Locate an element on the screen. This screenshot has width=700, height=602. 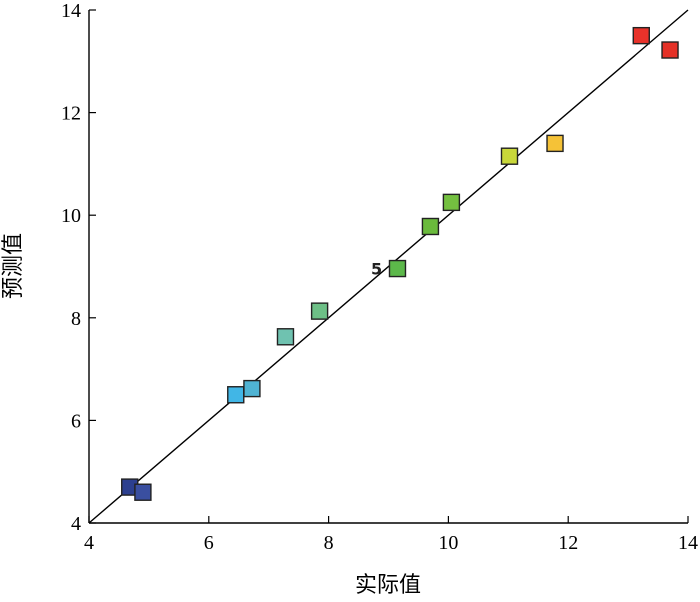
x-tick-label: 14 is located at coordinates (688, 543).